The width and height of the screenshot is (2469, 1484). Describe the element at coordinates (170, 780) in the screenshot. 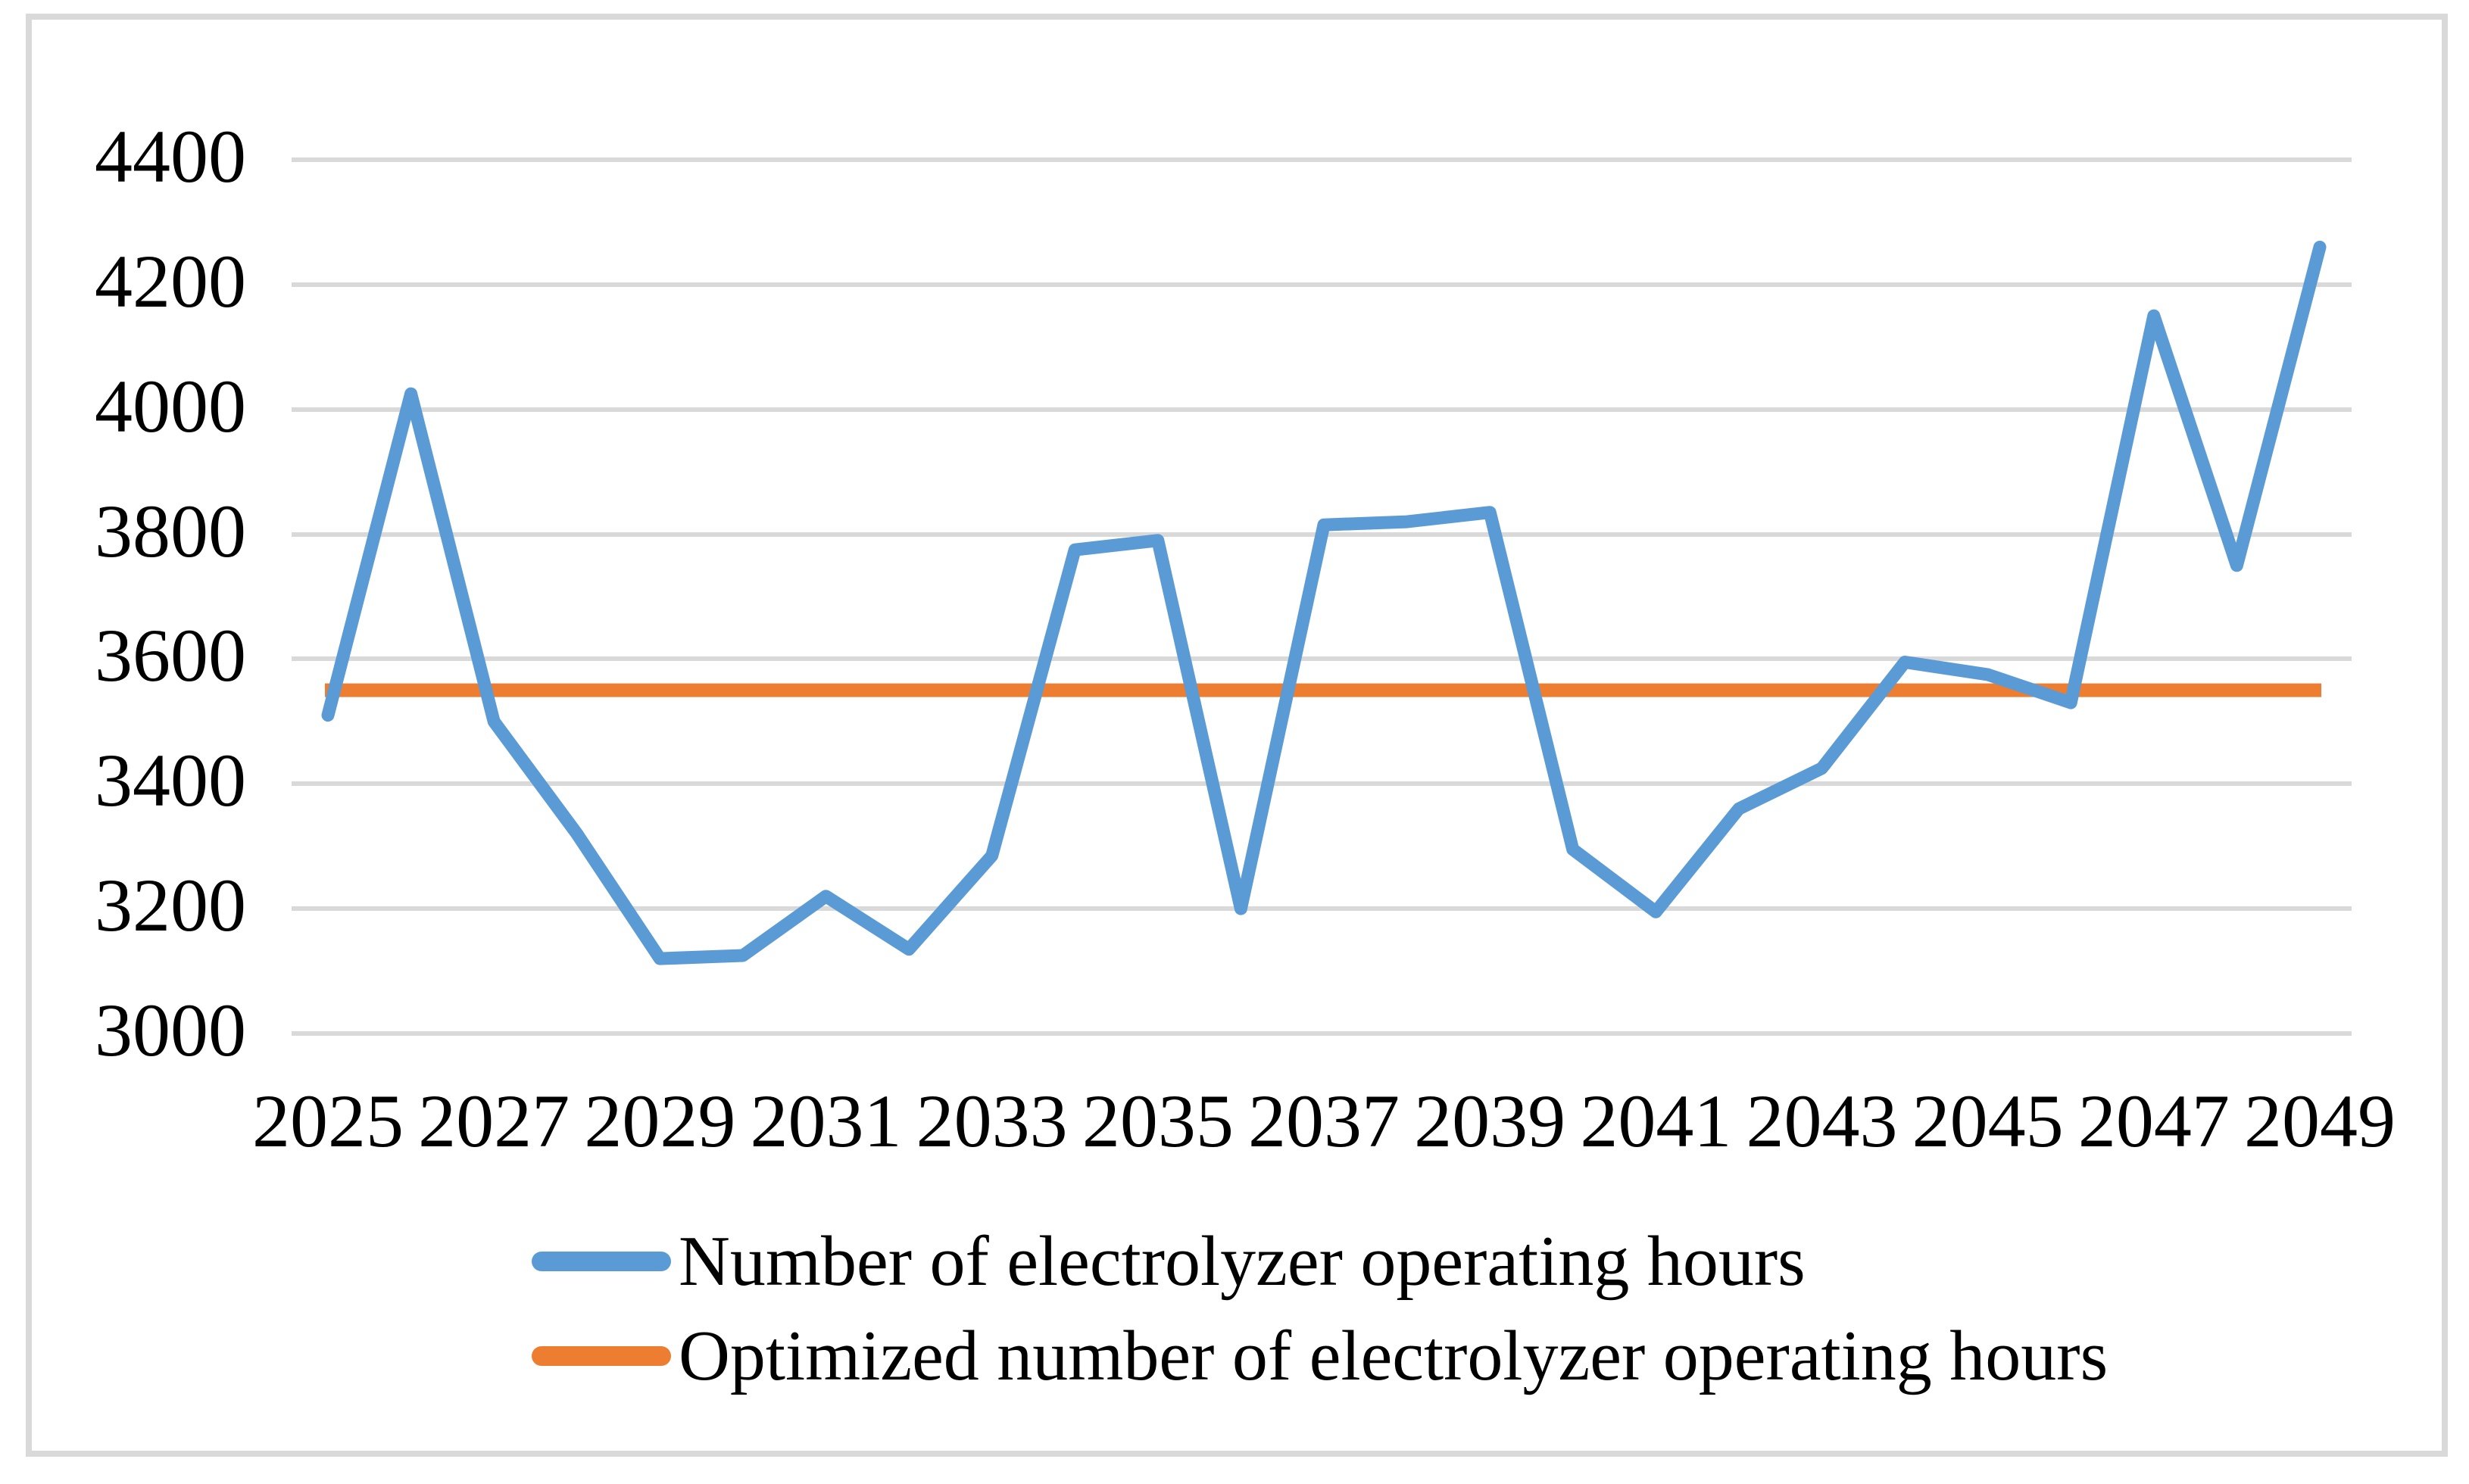

I see `y-tick-label-3400: 3400` at that location.